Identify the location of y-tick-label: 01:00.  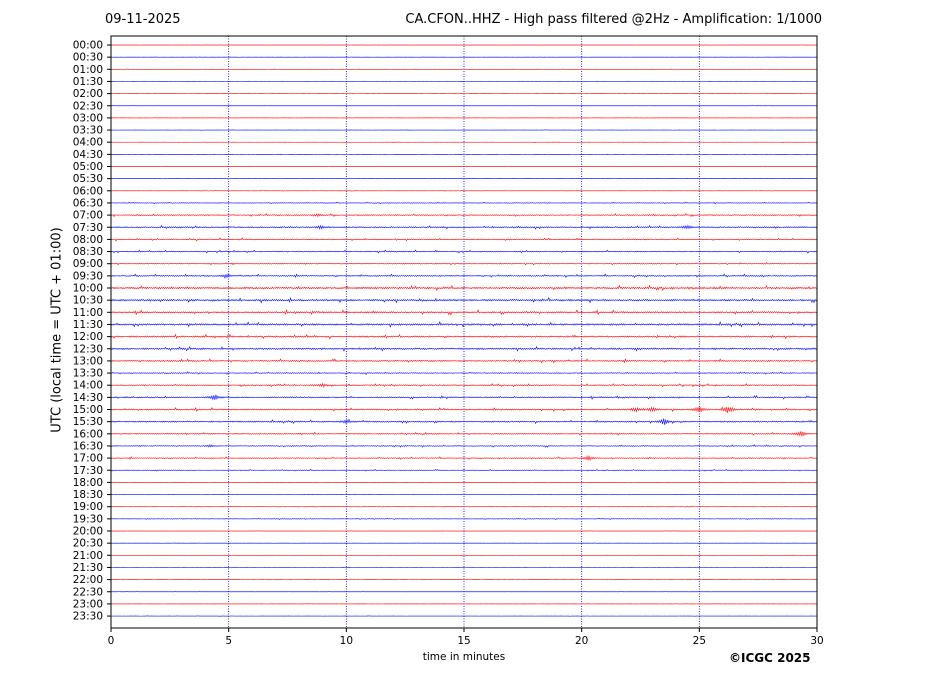
(88, 70).